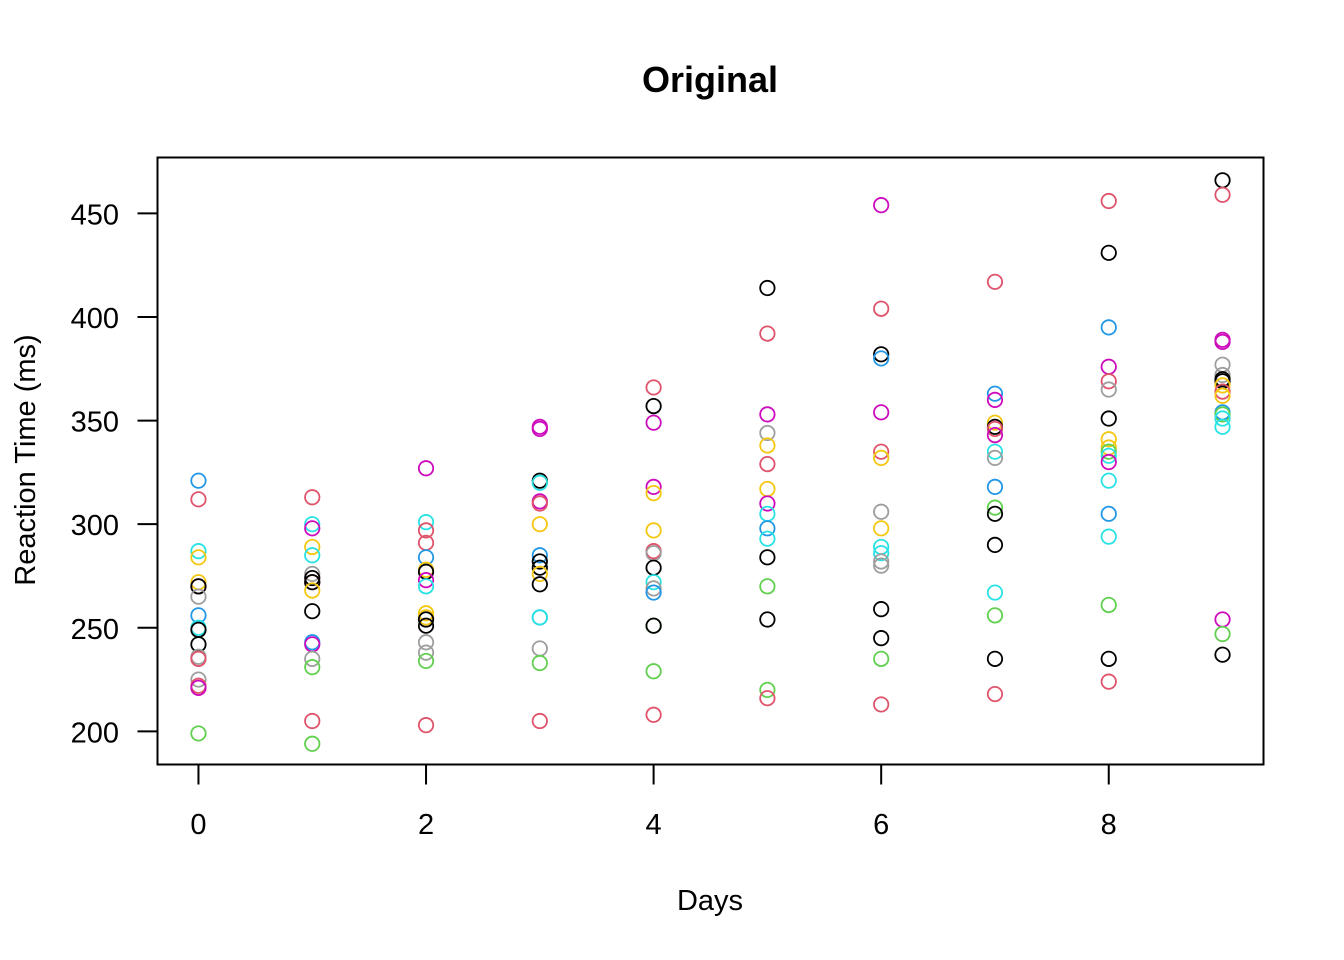  Describe the element at coordinates (26, 459) in the screenshot. I see `y-axis-label: Reaction Time (ms)` at that location.